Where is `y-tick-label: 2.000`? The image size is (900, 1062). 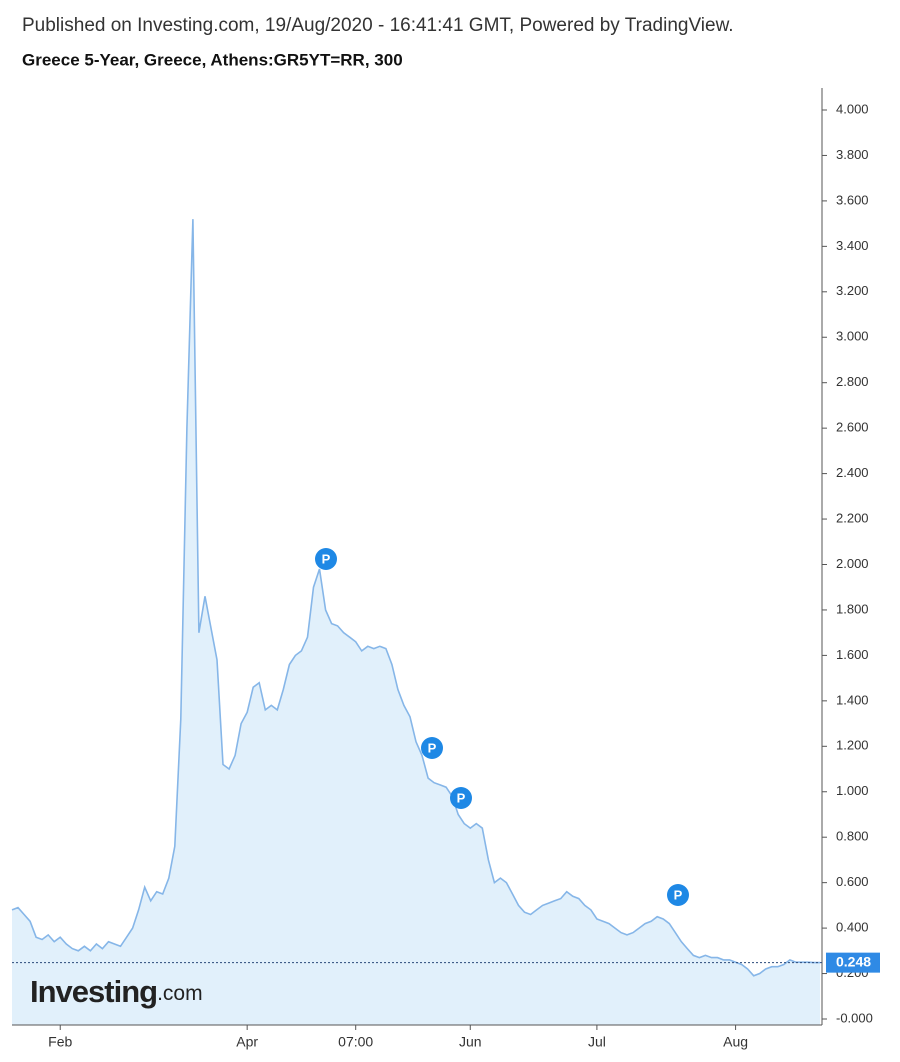 y-tick-label: 2.000 is located at coordinates (852, 563).